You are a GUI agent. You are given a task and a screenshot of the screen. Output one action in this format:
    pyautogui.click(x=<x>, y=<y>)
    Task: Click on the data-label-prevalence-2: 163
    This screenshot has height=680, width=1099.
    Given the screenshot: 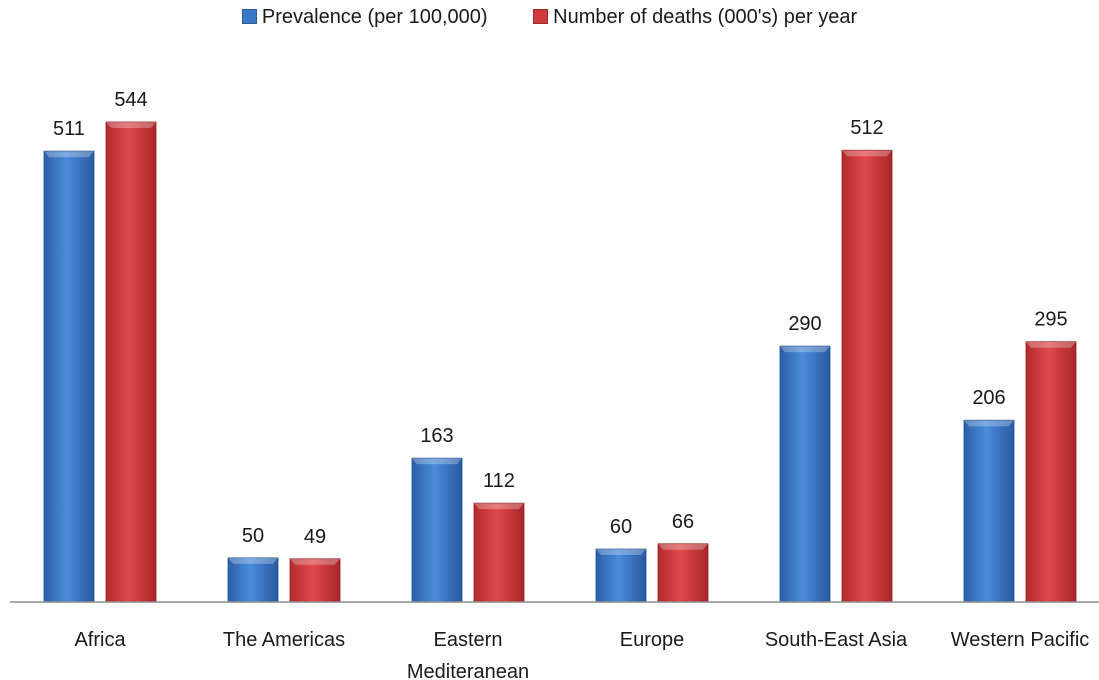 What is the action you would take?
    pyautogui.click(x=436, y=436)
    